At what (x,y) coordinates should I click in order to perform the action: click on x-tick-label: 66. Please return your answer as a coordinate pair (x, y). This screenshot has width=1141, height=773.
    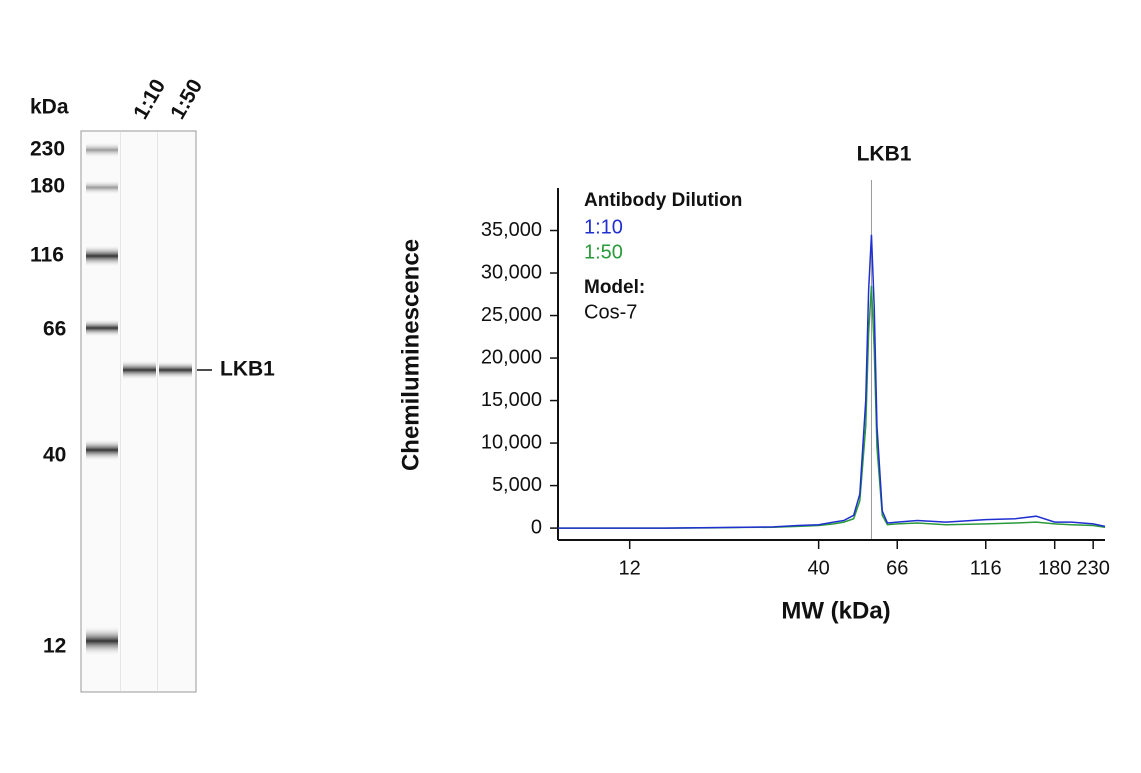
    Looking at the image, I should click on (897, 568).